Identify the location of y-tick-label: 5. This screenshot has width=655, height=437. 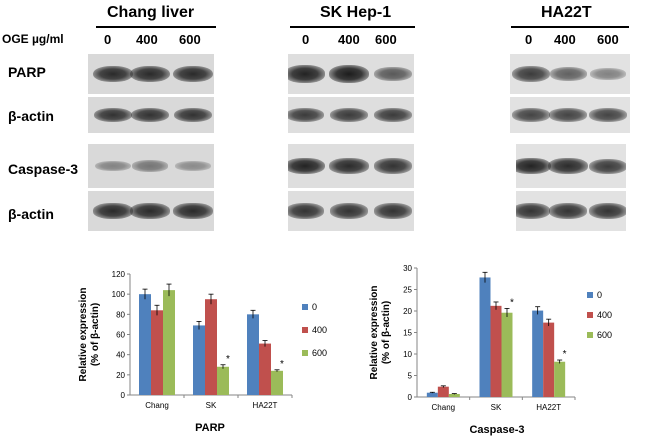
(410, 376).